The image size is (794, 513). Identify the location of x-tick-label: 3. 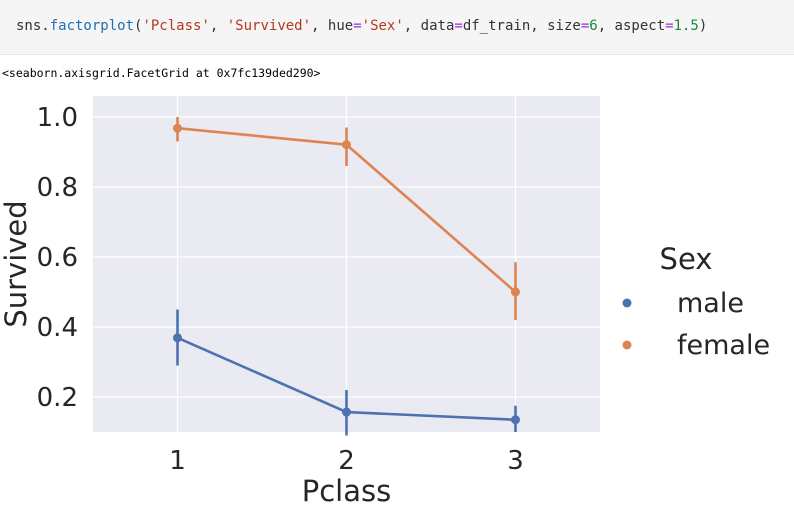
(515, 461).